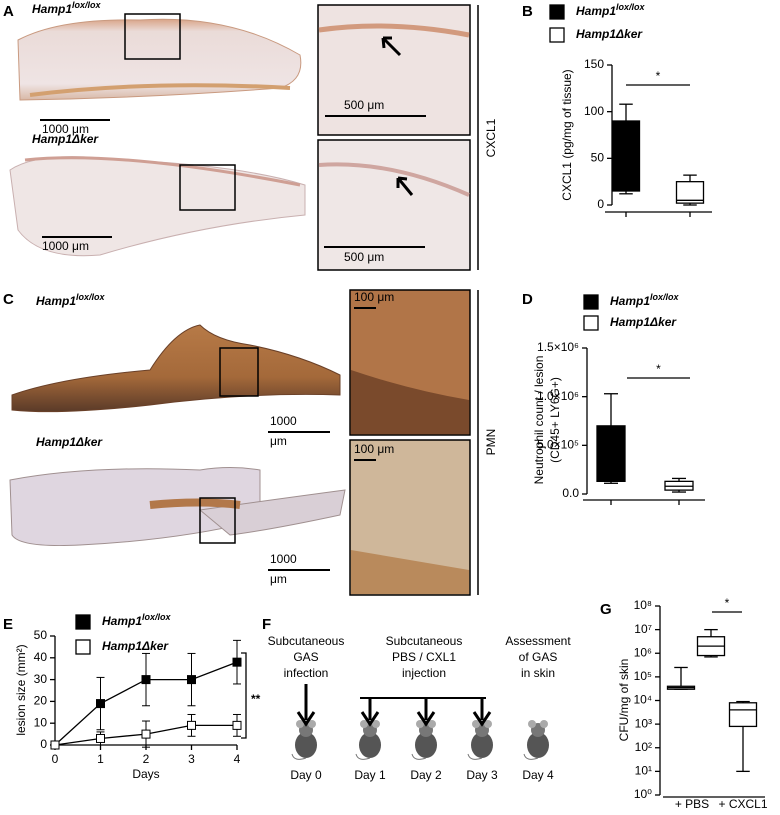 This screenshot has height=815, width=780. I want to click on panel-letter: A, so click(8, 11).